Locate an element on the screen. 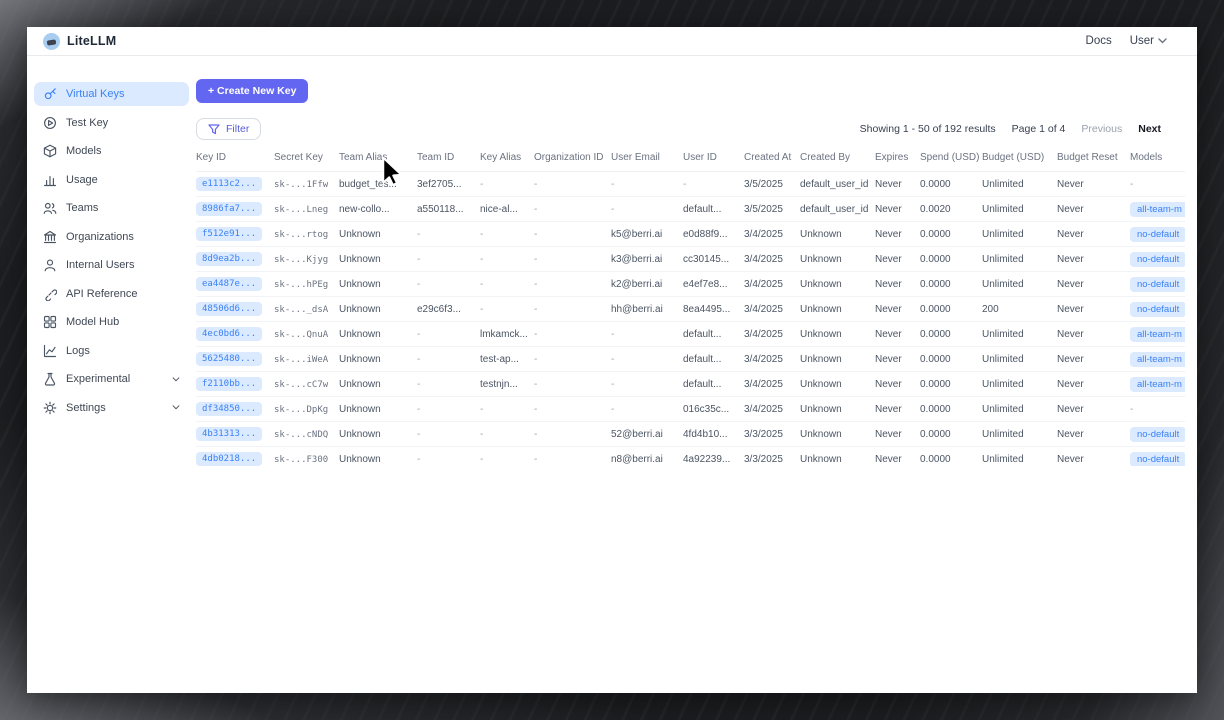 This screenshot has width=1224, height=720. models-badge: all-team-m is located at coordinates (1157, 359).